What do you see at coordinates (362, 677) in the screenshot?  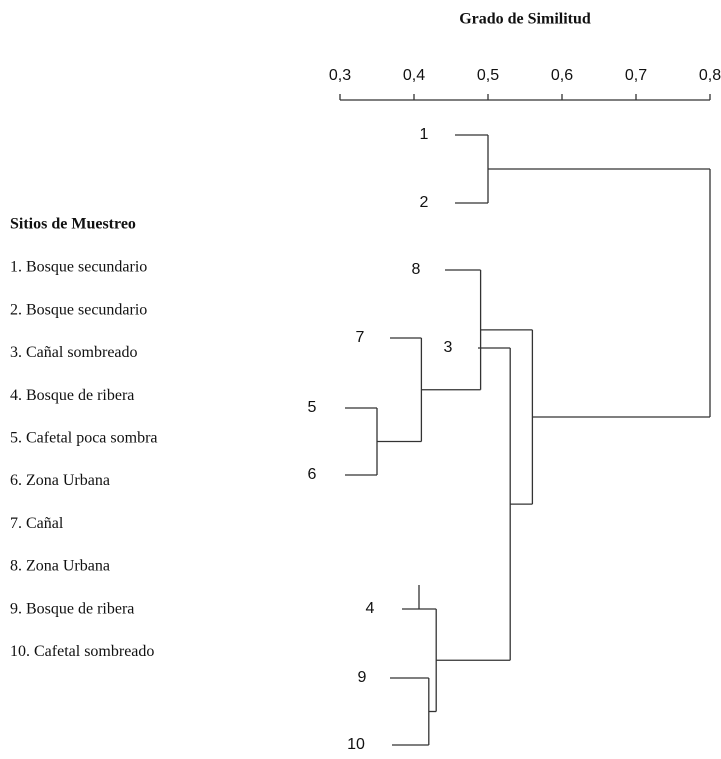 I see `leaf-label: 9` at bounding box center [362, 677].